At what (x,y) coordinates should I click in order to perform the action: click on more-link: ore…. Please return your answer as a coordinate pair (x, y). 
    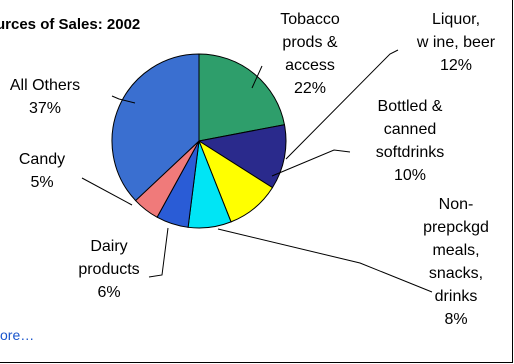
    Looking at the image, I should click on (17, 335).